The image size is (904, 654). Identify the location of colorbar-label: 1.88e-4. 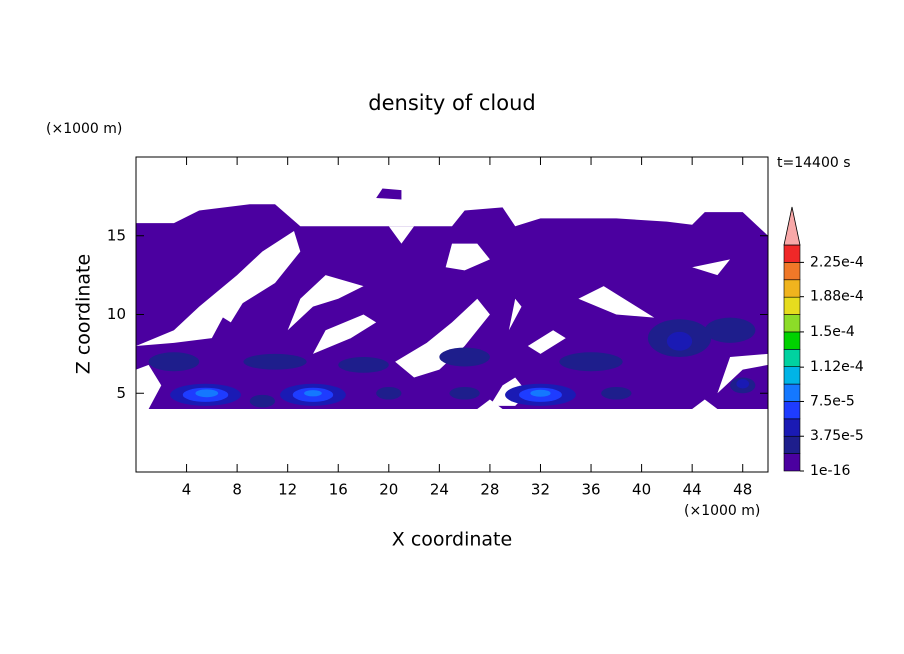
(837, 297).